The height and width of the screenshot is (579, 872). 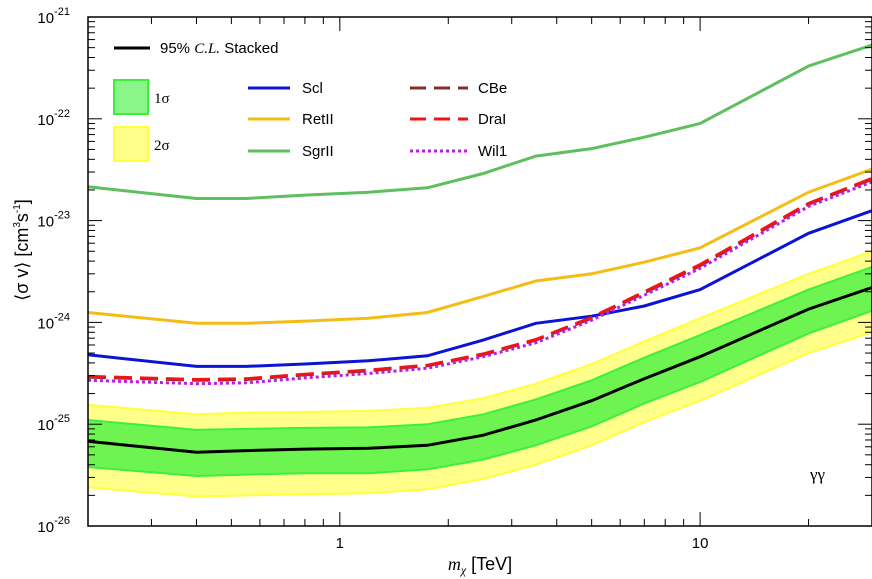 What do you see at coordinates (700, 543) in the screenshot?
I see `x-tick-label: 10` at bounding box center [700, 543].